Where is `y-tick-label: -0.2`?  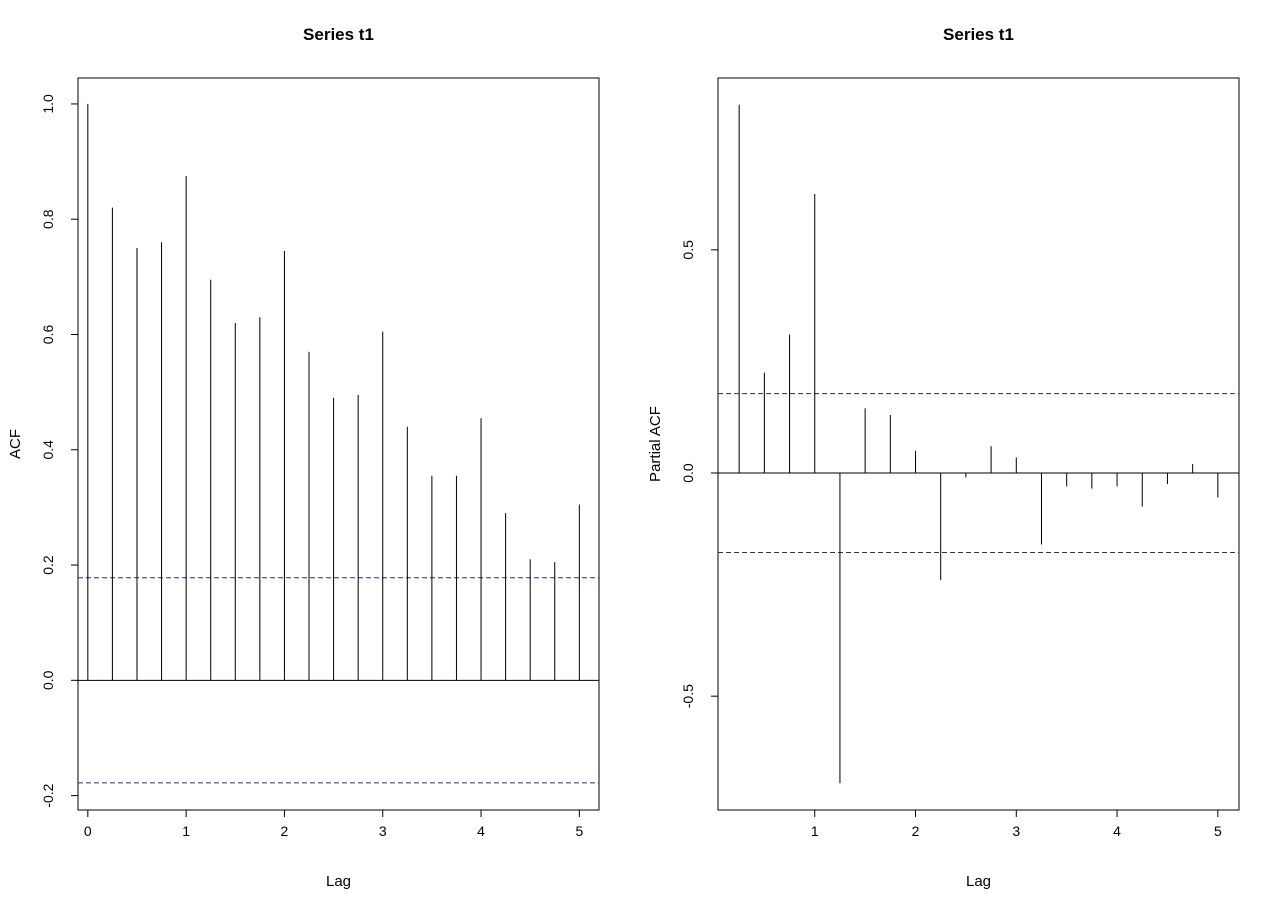 y-tick-label: -0.2 is located at coordinates (48, 795).